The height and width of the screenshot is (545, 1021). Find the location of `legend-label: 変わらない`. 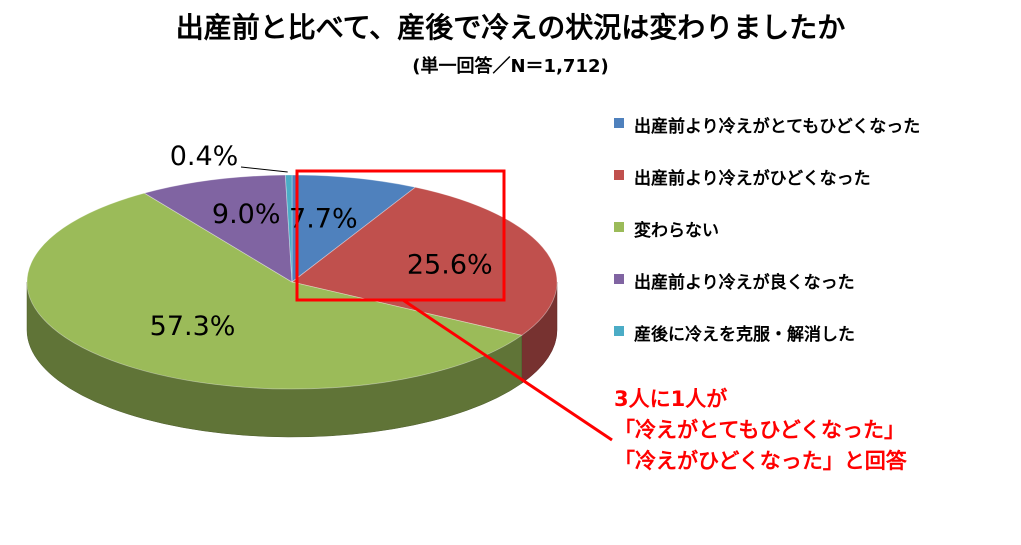

legend-label: 変わらない is located at coordinates (676, 231).